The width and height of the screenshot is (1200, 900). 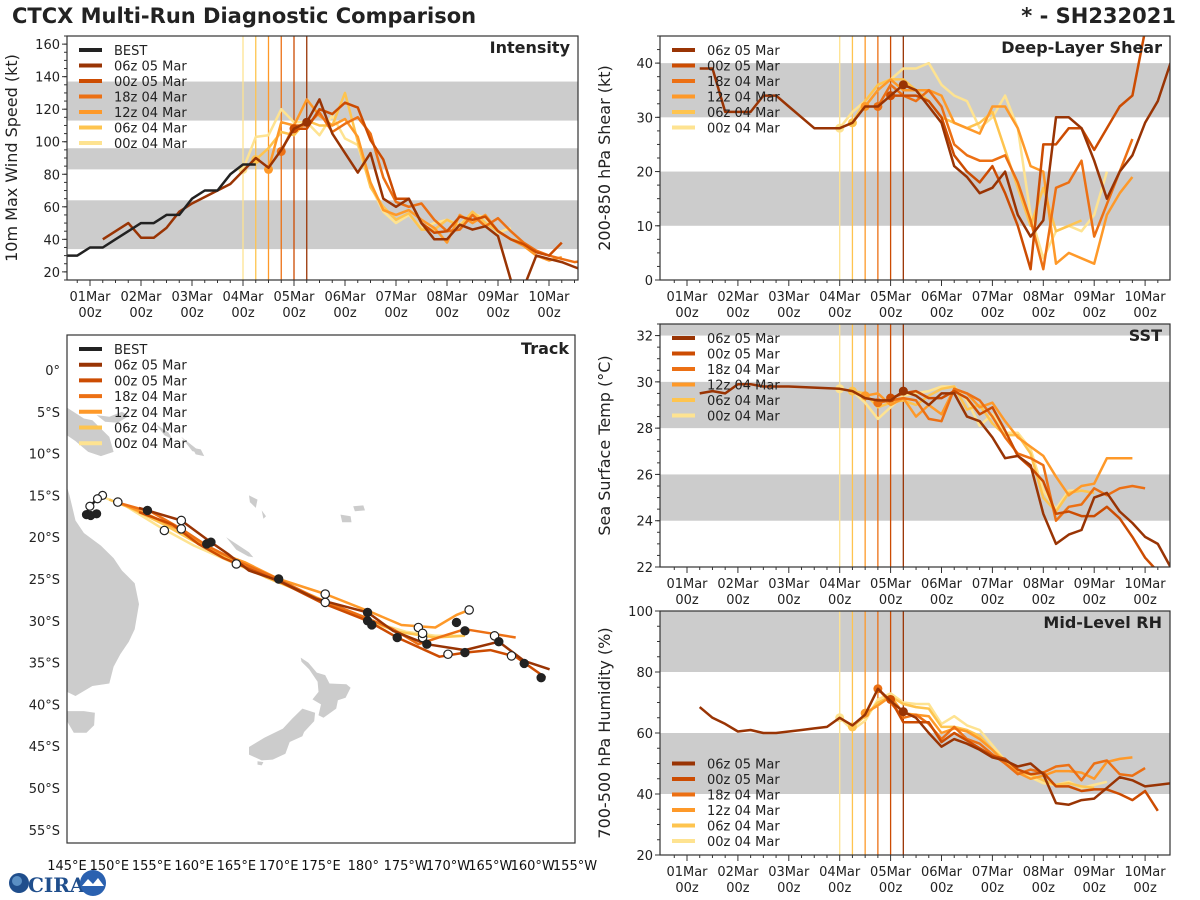 I want to click on y-tick-label: 20°S, so click(x=44, y=538).